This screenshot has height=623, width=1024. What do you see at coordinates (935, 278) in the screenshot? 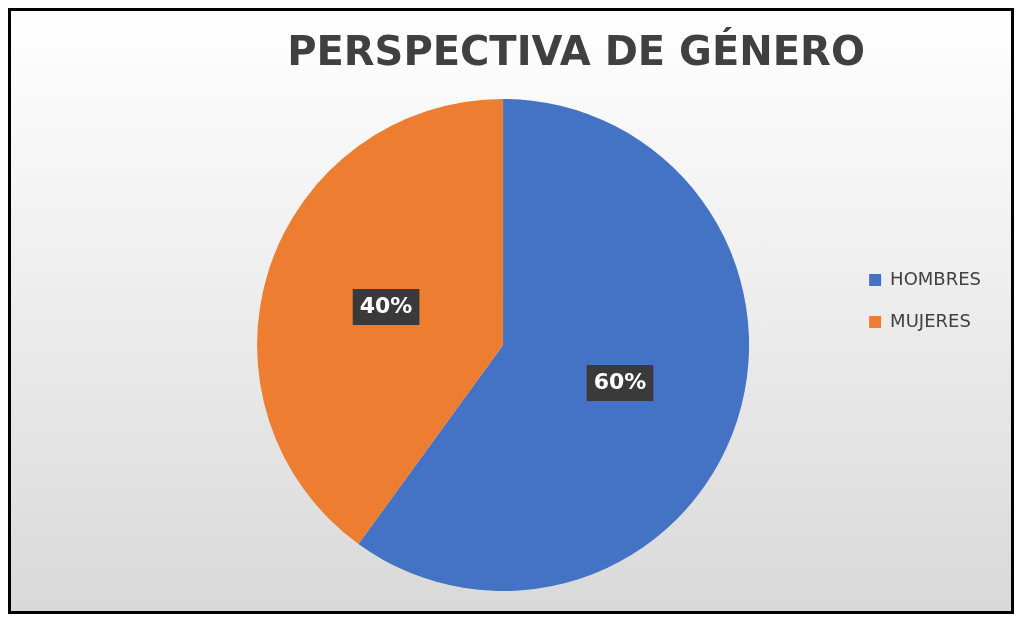
I see `legend-label: HOMBRES` at bounding box center [935, 278].